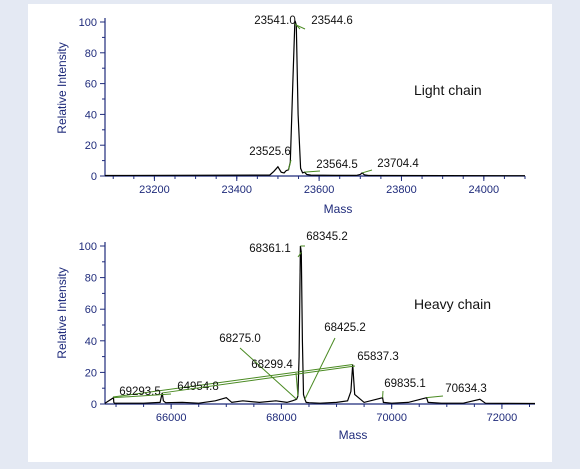 This screenshot has width=580, height=469. I want to click on x-tick-label: 23600, so click(319, 190).